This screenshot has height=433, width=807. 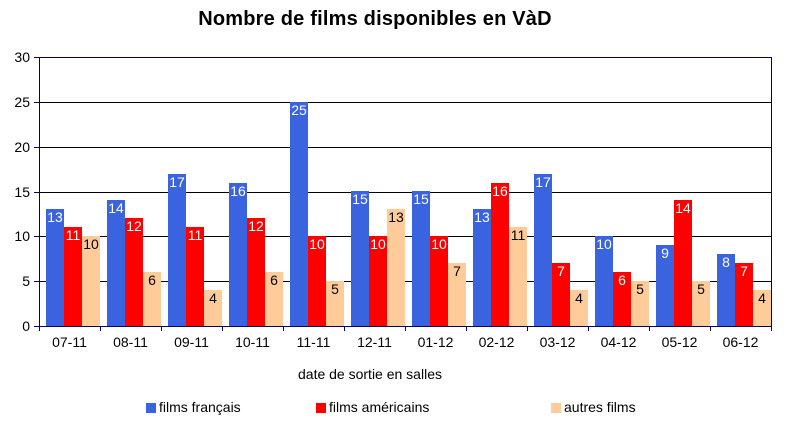 I want to click on bar-value-label: 15, so click(x=421, y=199).